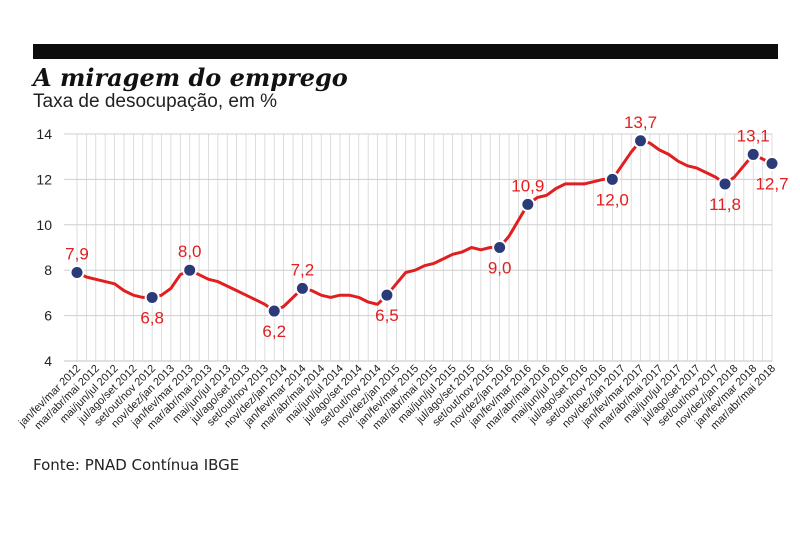 The height and width of the screenshot is (533, 800). Describe the element at coordinates (190, 77) in the screenshot. I see `chart-title: A miragem do emprego` at that location.